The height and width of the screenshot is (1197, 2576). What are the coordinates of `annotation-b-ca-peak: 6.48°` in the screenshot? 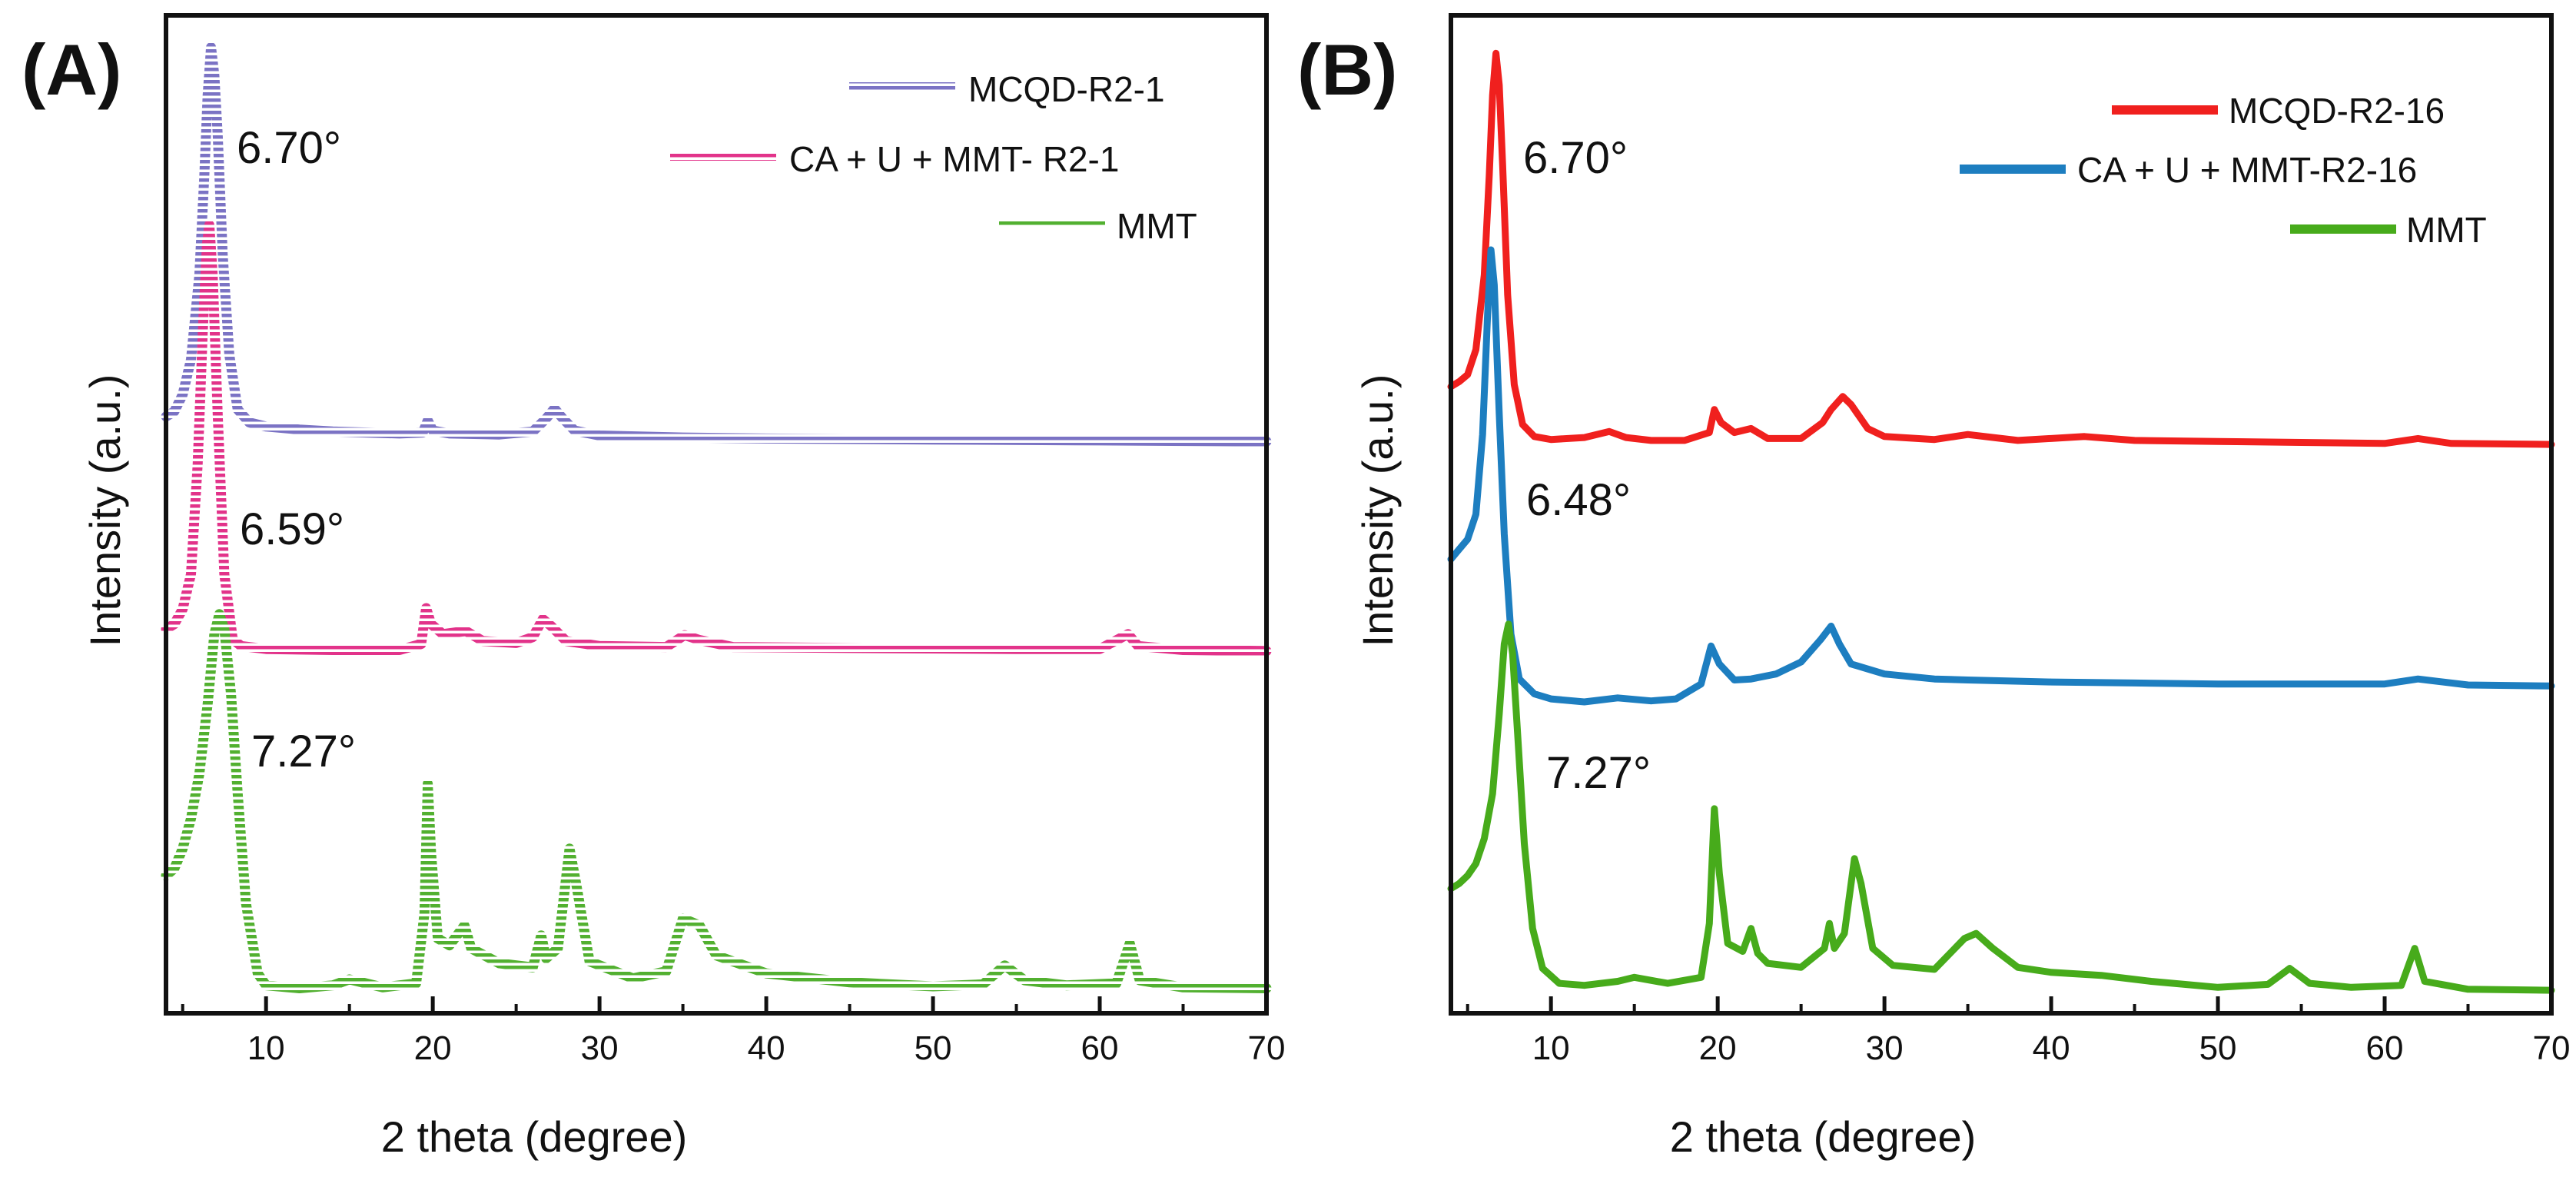 It's located at (1578, 500).